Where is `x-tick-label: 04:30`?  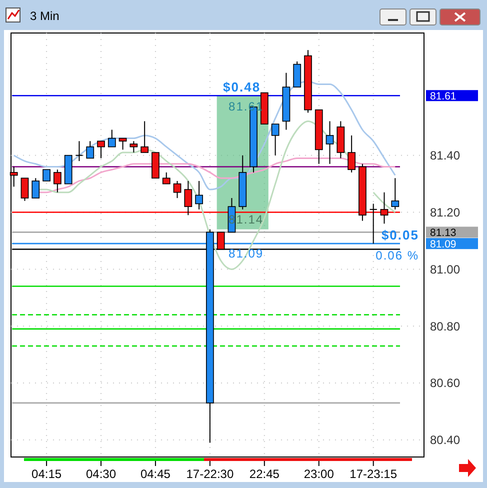
x-tick-label: 04:30 is located at coordinates (101, 474).